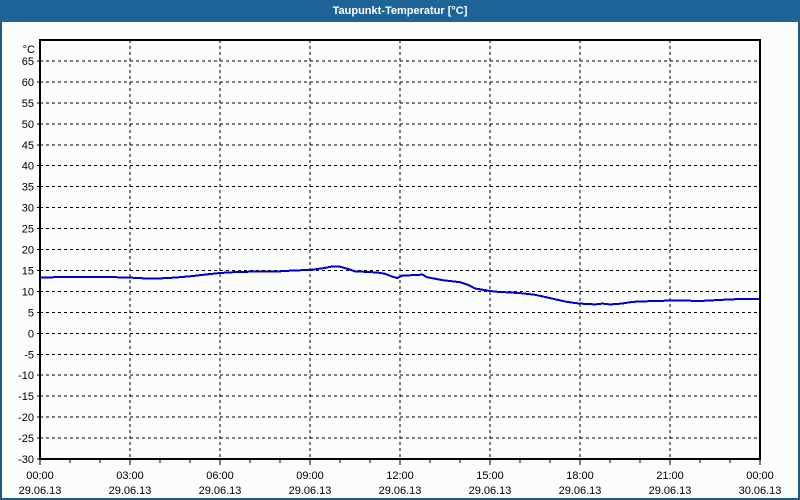 This screenshot has width=800, height=500. I want to click on x-axis-time-label: 03:00, so click(130, 476).